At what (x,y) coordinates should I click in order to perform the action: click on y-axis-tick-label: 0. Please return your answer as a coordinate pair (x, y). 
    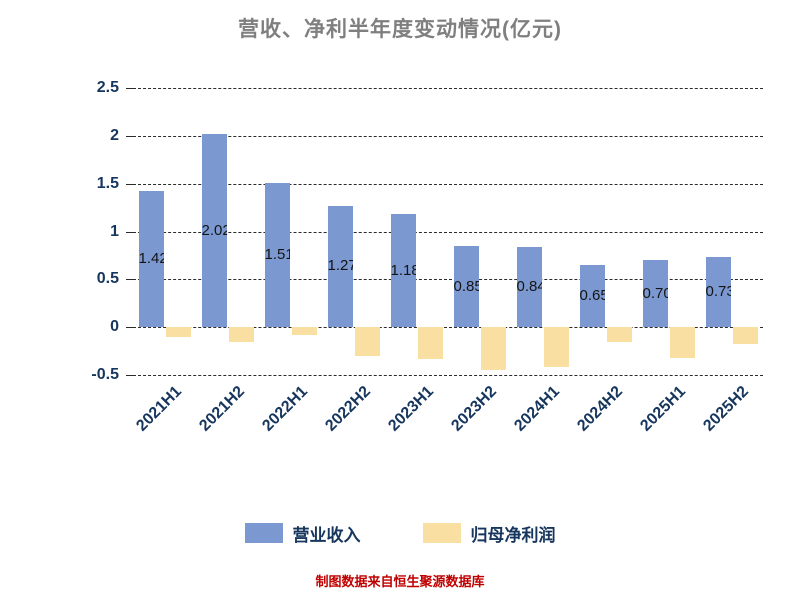
    Looking at the image, I should click on (114, 327).